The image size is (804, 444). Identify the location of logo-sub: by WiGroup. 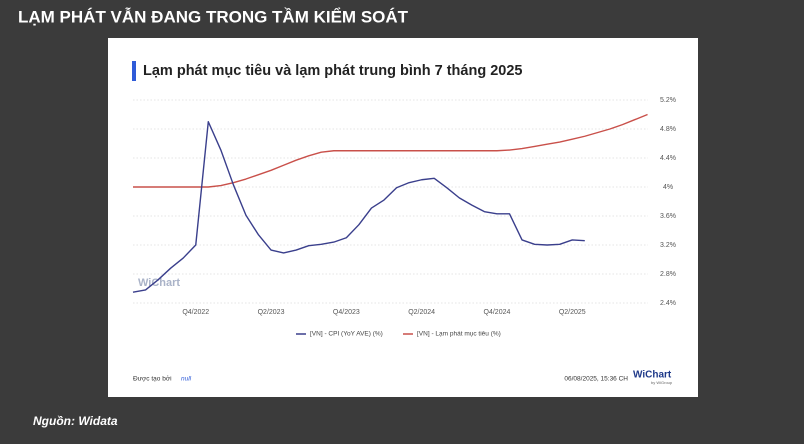
(662, 382).